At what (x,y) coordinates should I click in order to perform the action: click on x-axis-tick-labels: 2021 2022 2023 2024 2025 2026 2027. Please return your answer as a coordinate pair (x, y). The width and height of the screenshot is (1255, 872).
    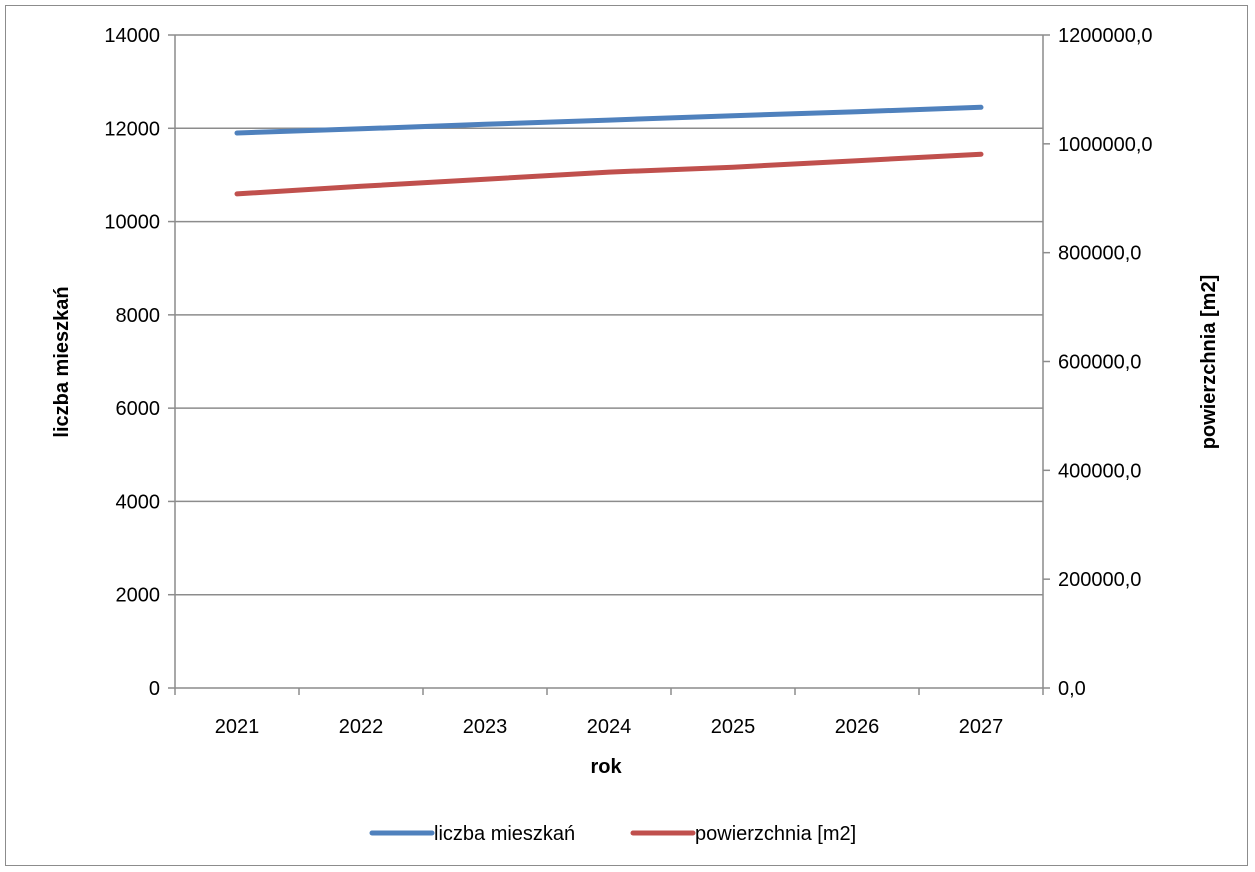
    Looking at the image, I should click on (609, 727).